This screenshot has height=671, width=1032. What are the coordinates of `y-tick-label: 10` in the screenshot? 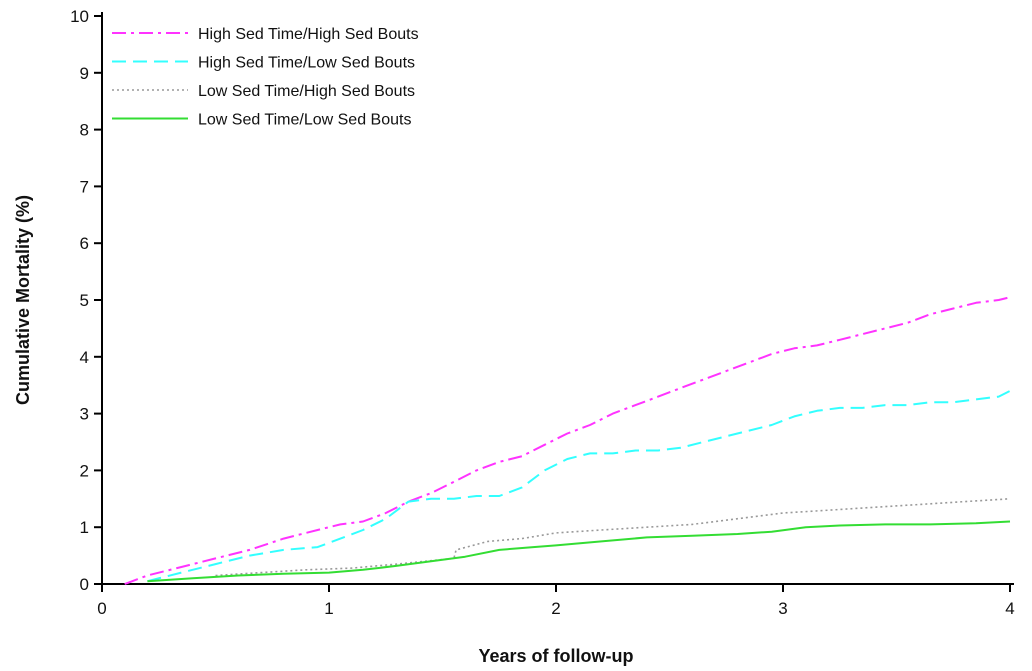 It's located at (79, 16).